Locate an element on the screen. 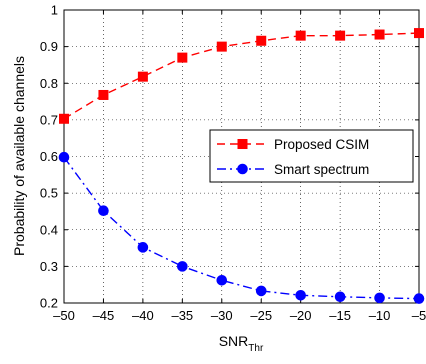  x-tick-label: –50 is located at coordinates (64, 315).